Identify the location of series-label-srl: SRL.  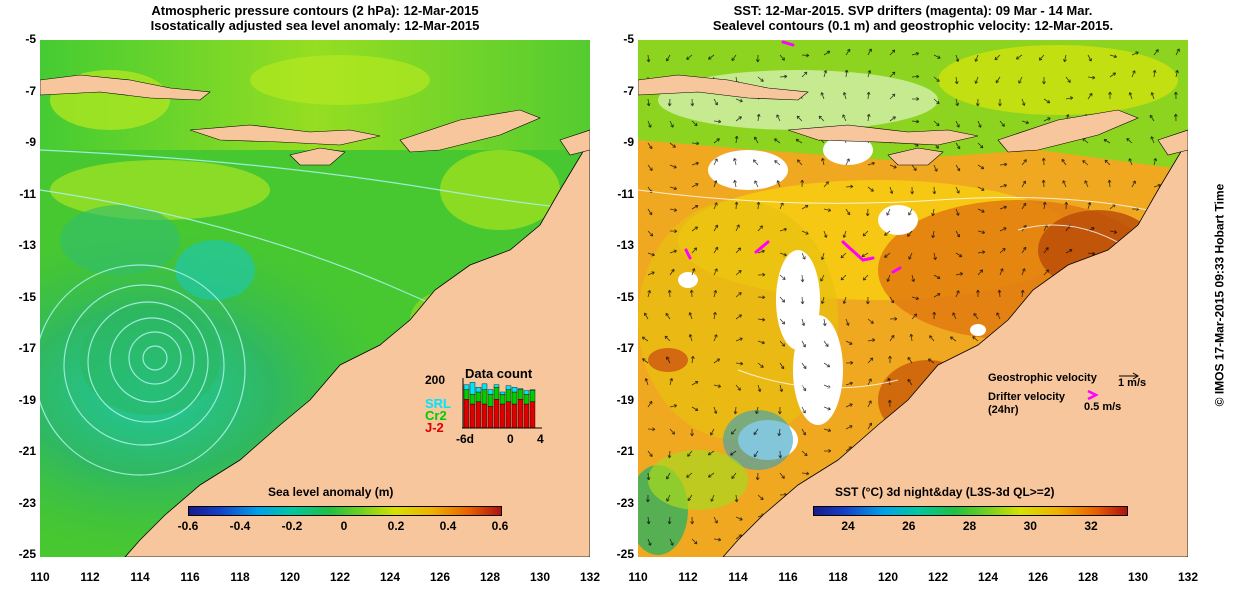
(438, 403).